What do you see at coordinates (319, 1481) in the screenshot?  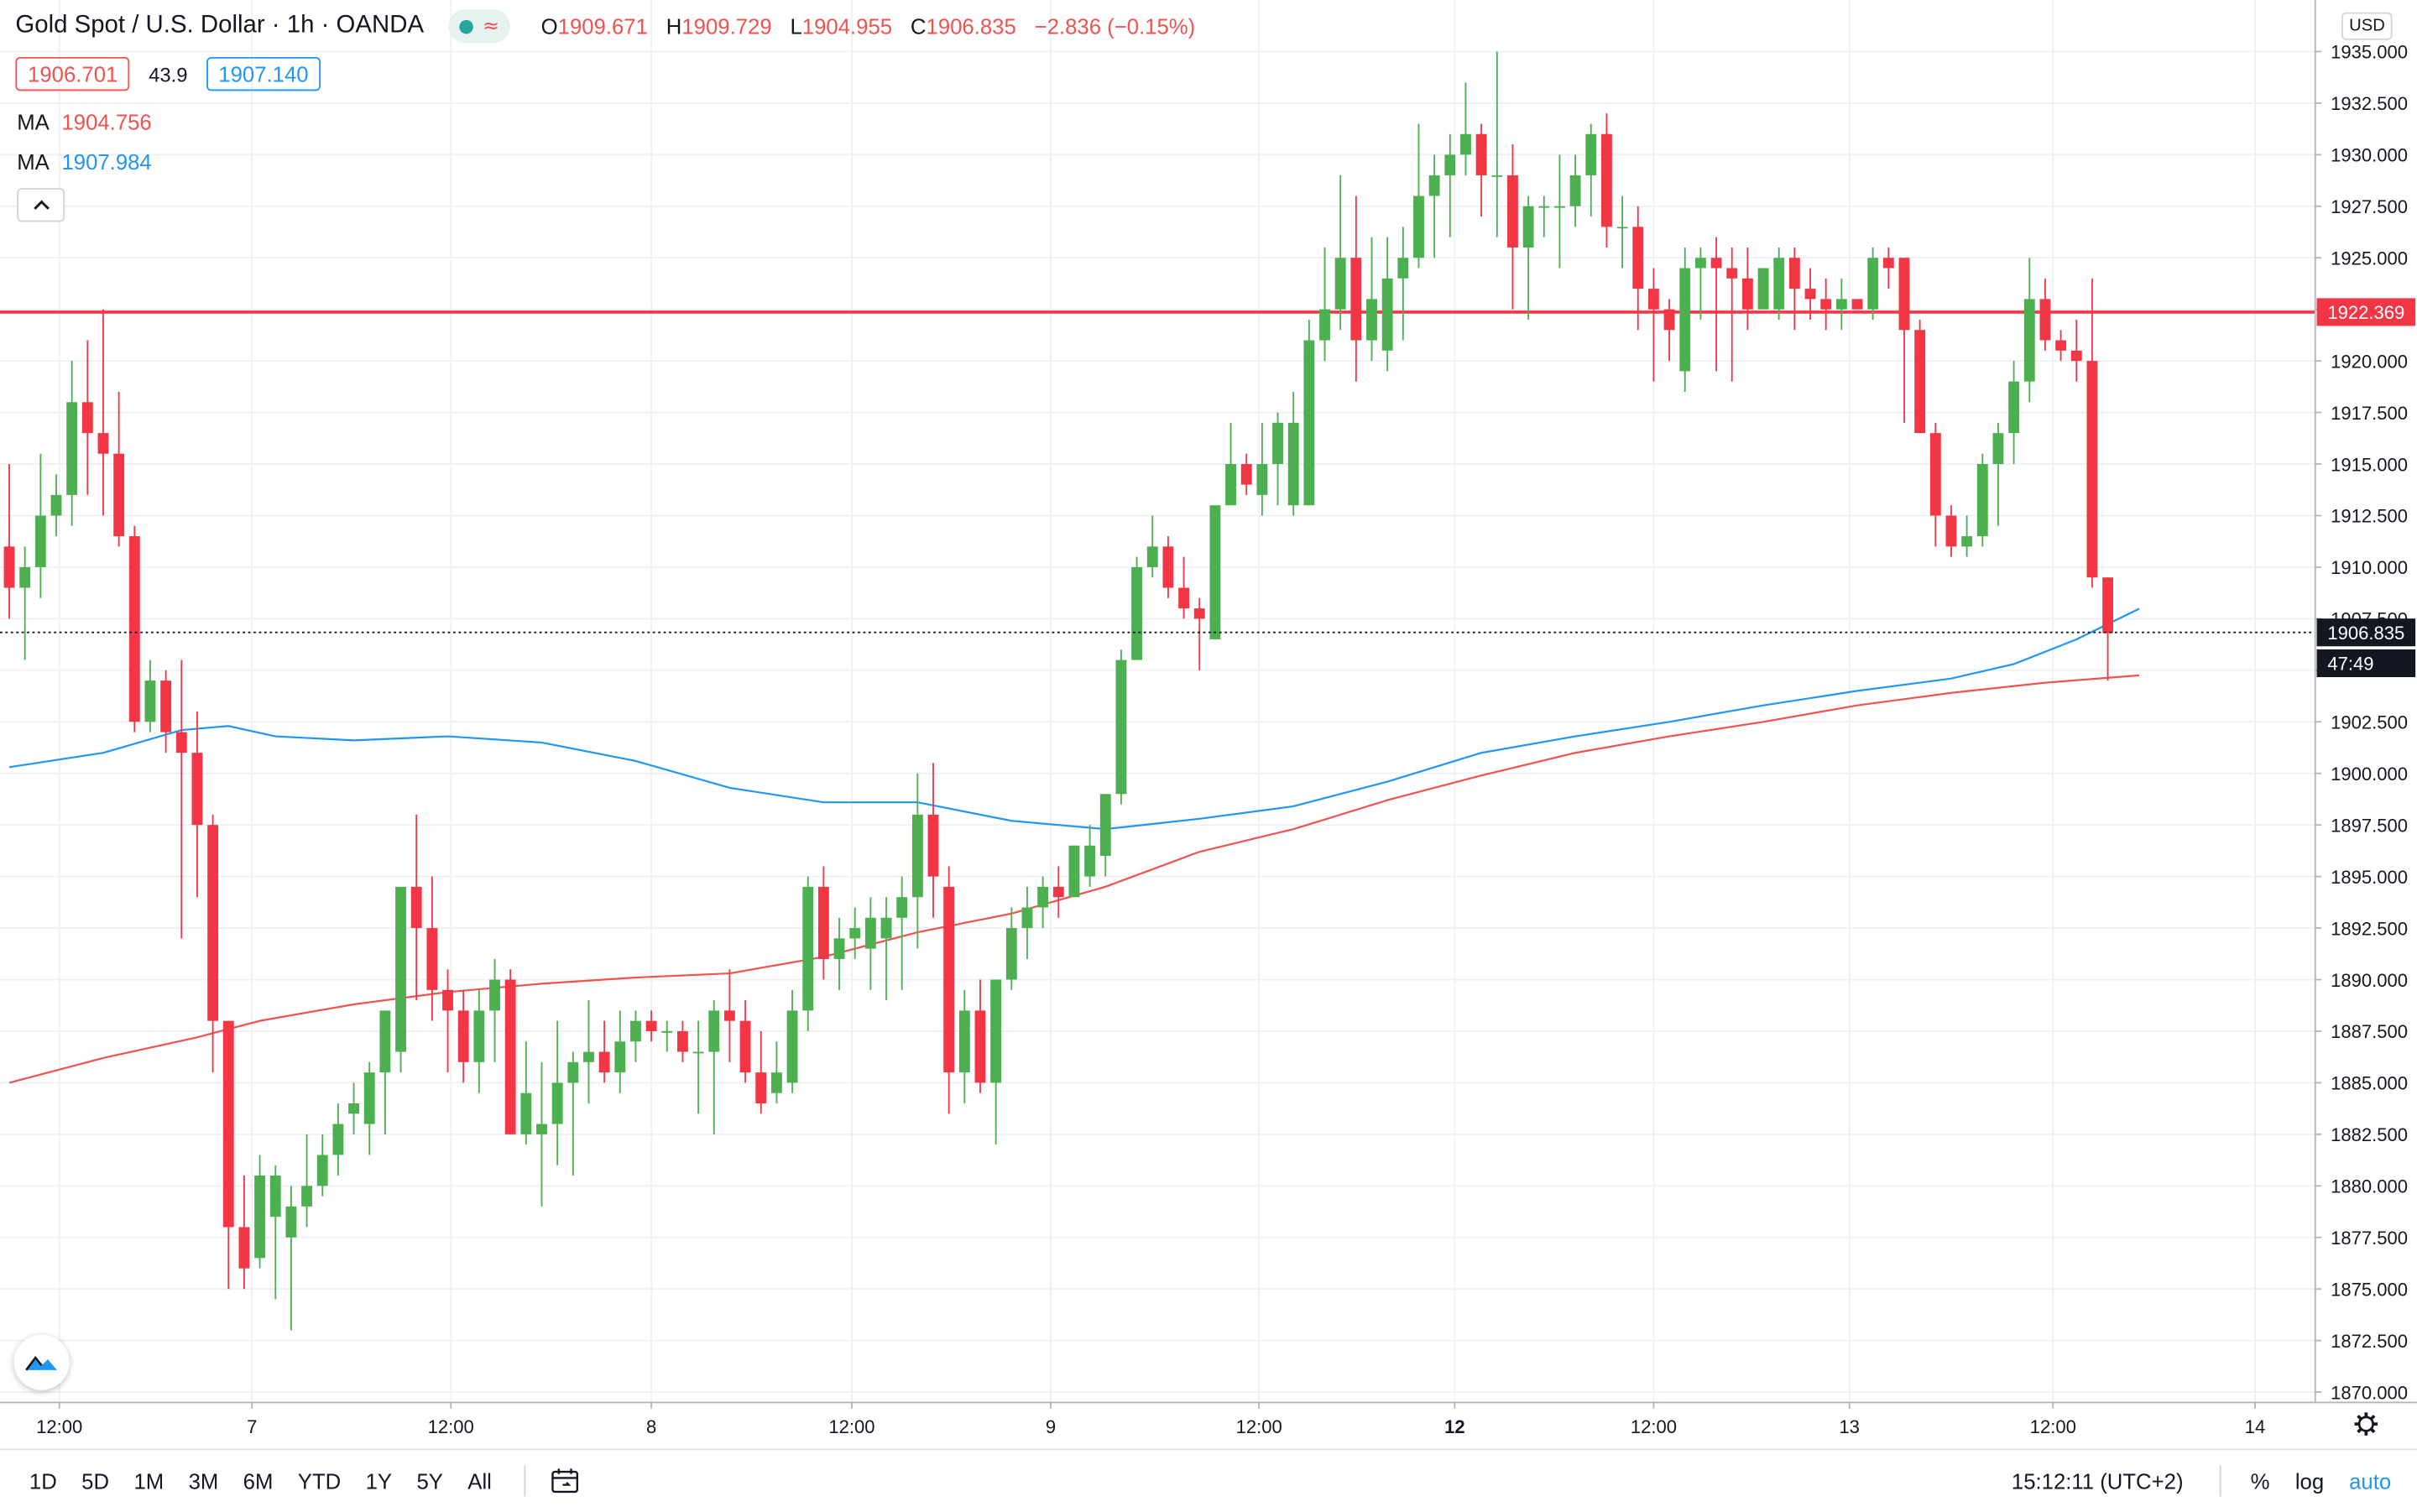 I see `range-ytd-button: YTD` at bounding box center [319, 1481].